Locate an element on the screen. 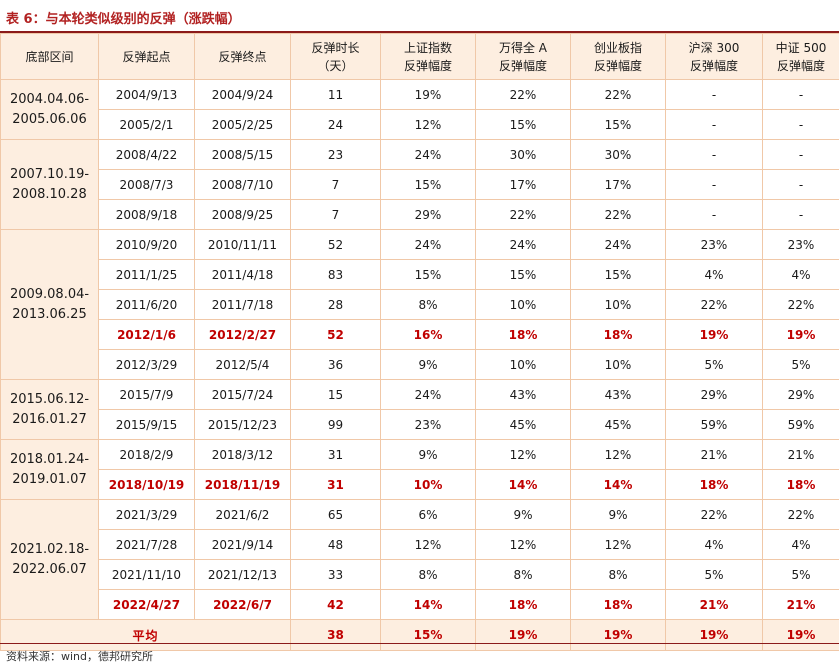 This screenshot has width=839, height=665. column-header: 反弹终点 is located at coordinates (242, 56).